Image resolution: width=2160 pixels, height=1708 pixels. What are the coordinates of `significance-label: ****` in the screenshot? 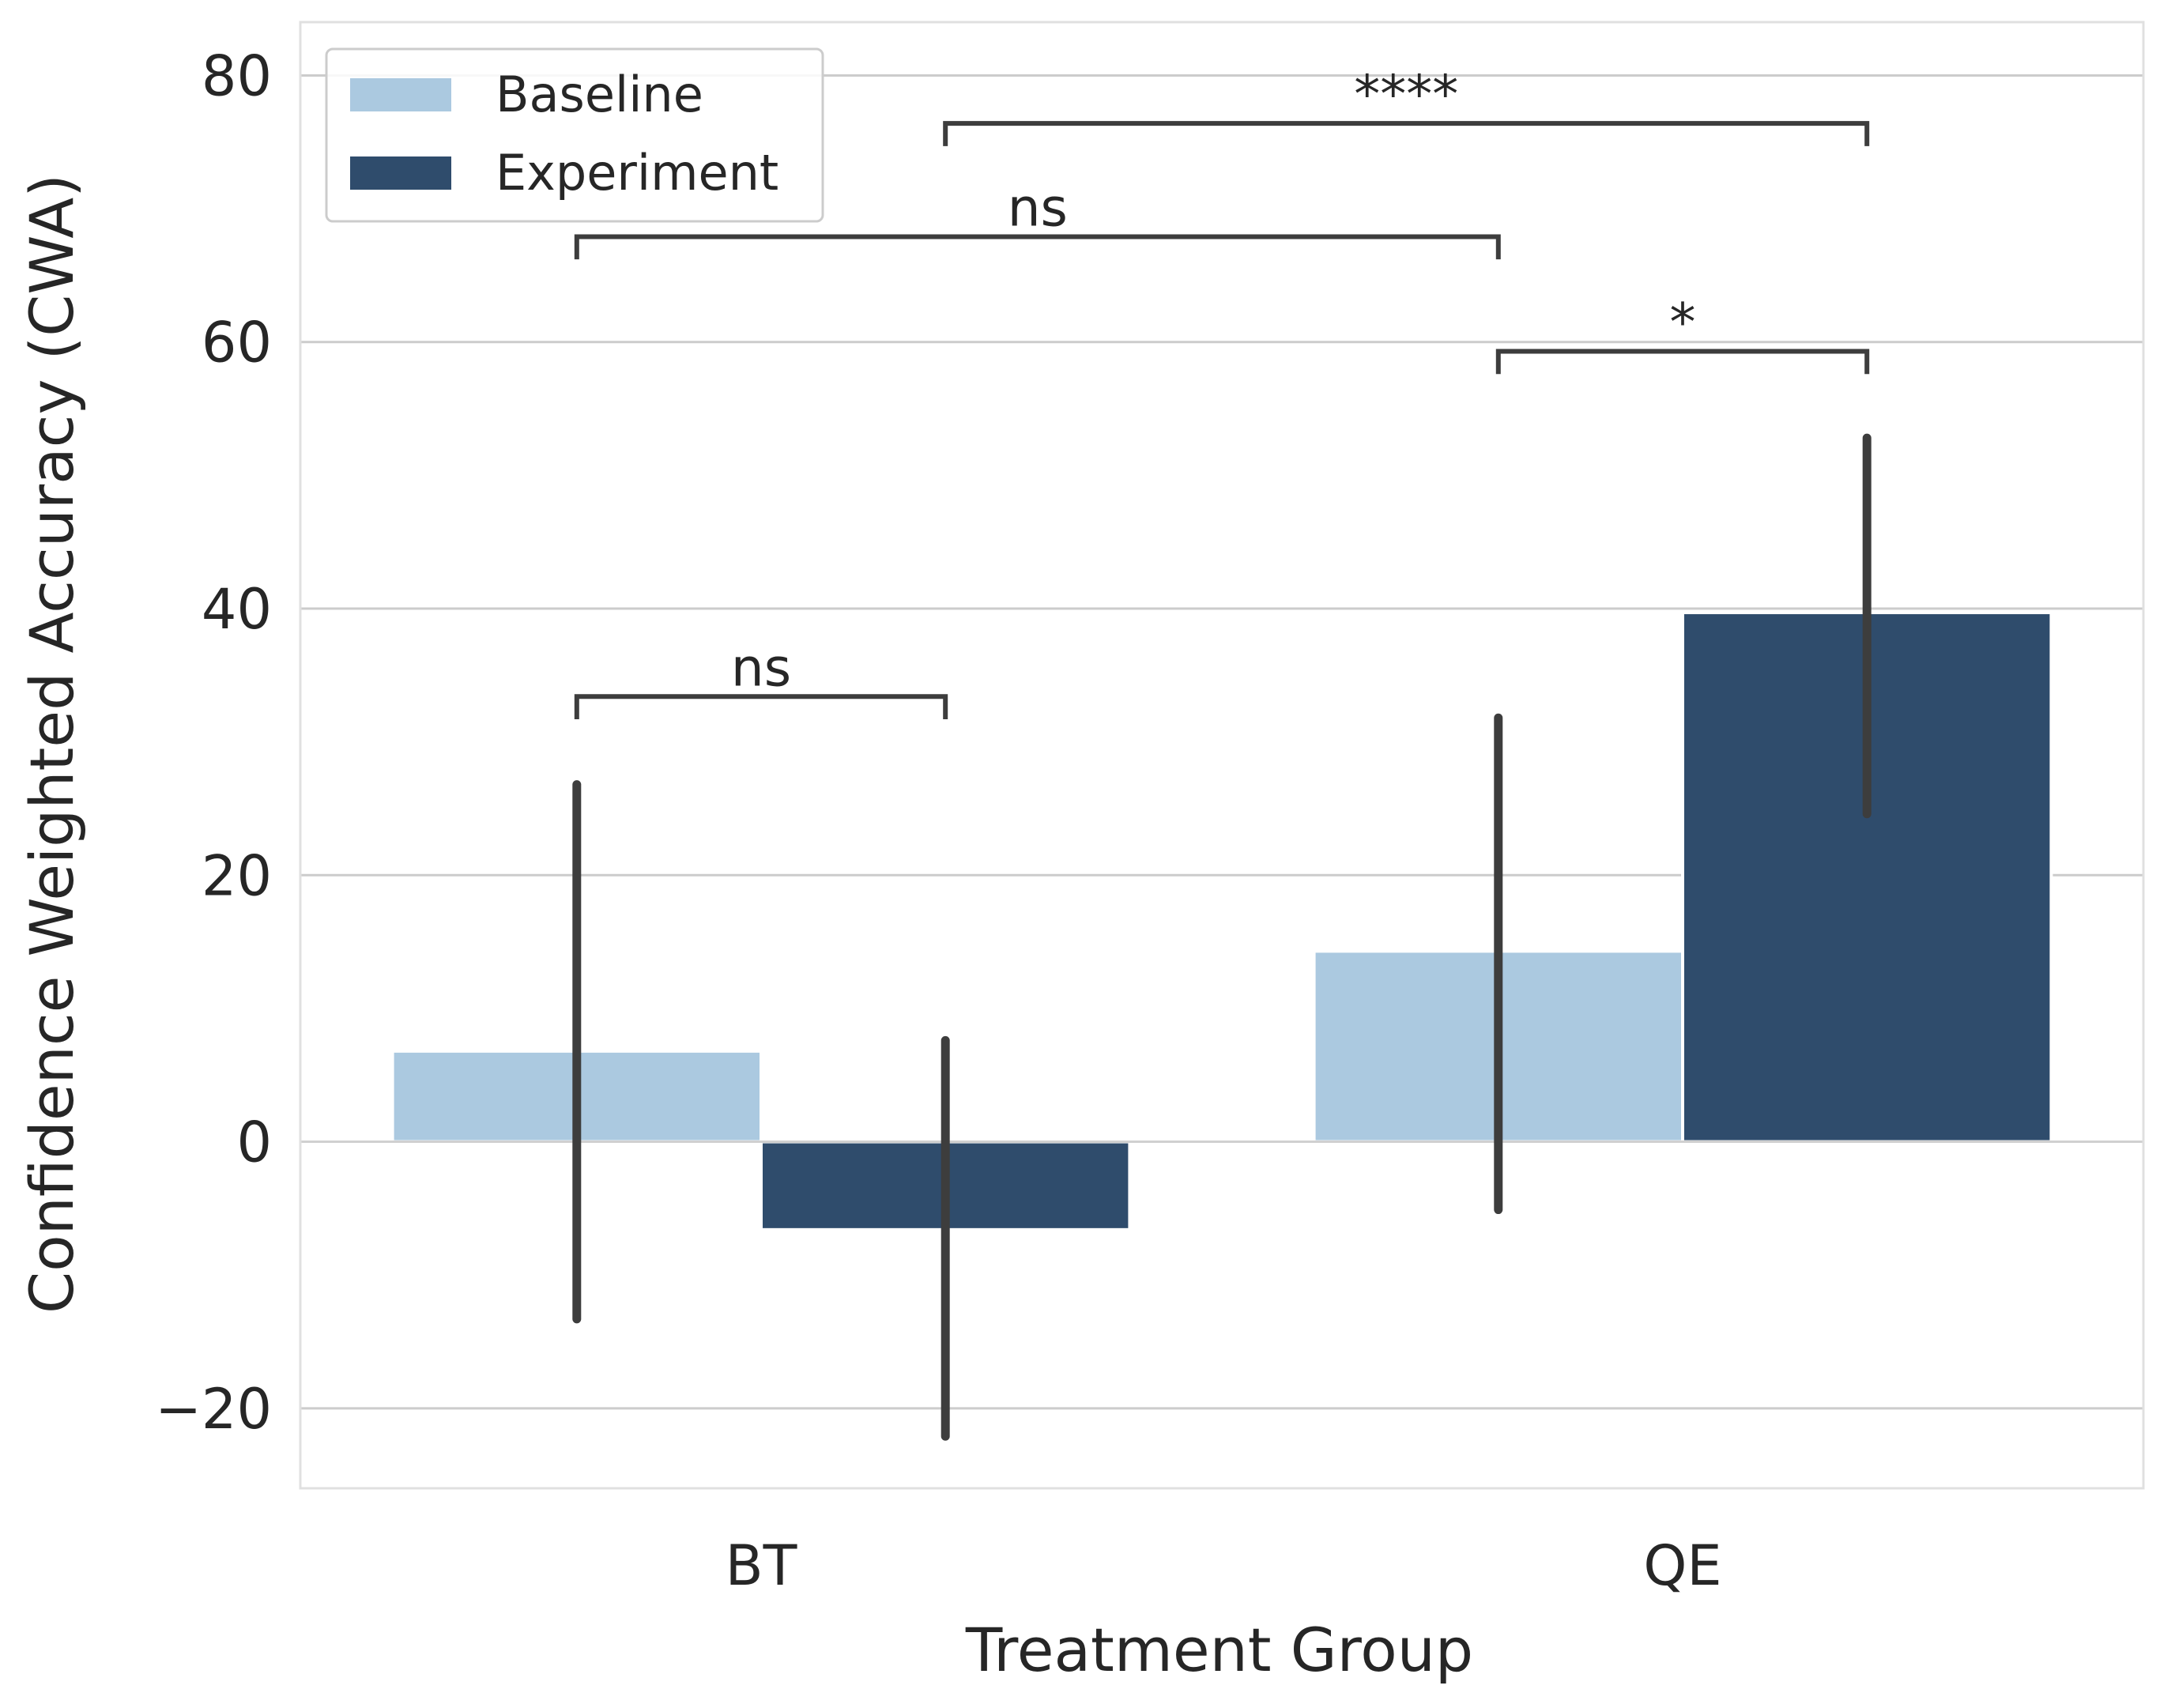 It's located at (1406, 94).